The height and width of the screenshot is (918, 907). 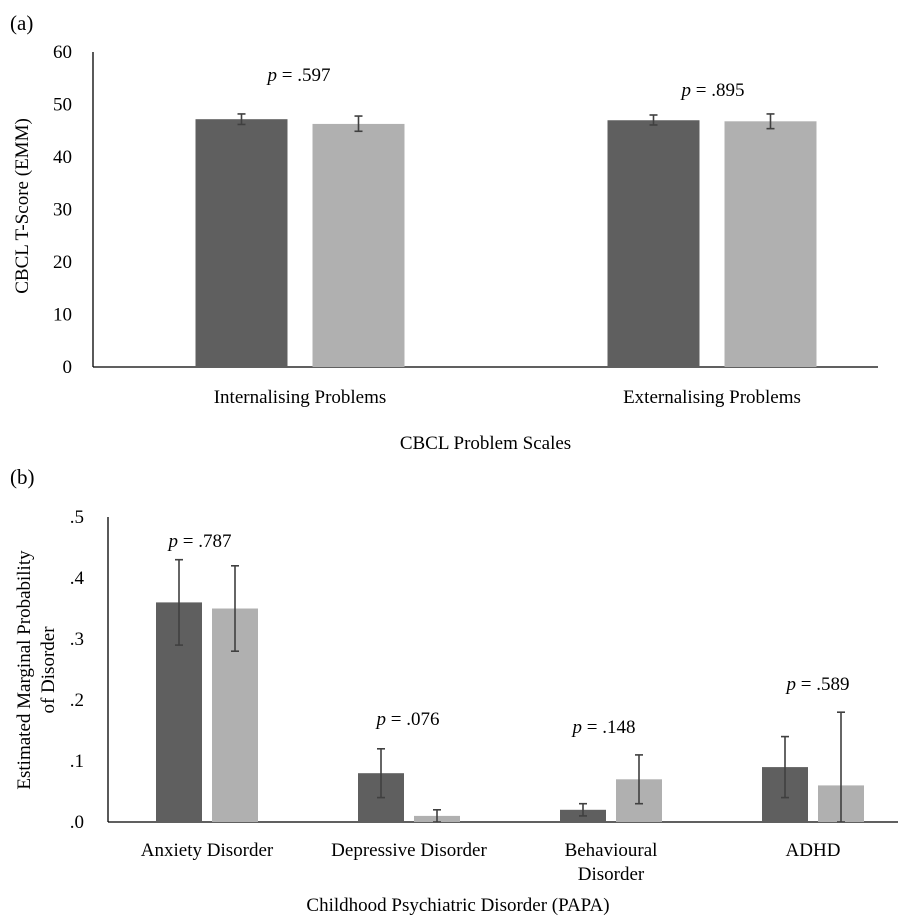 What do you see at coordinates (712, 397) in the screenshot?
I see `x-tick-label: Externalising Problems` at bounding box center [712, 397].